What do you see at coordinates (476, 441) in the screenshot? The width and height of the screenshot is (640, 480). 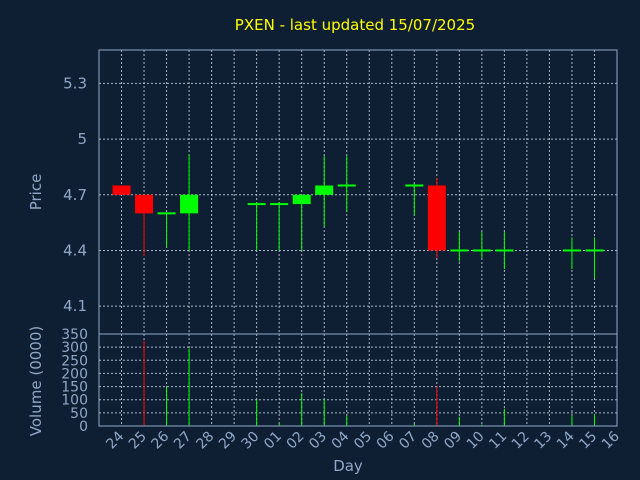 I see `x-tick-label: 10` at bounding box center [476, 441].